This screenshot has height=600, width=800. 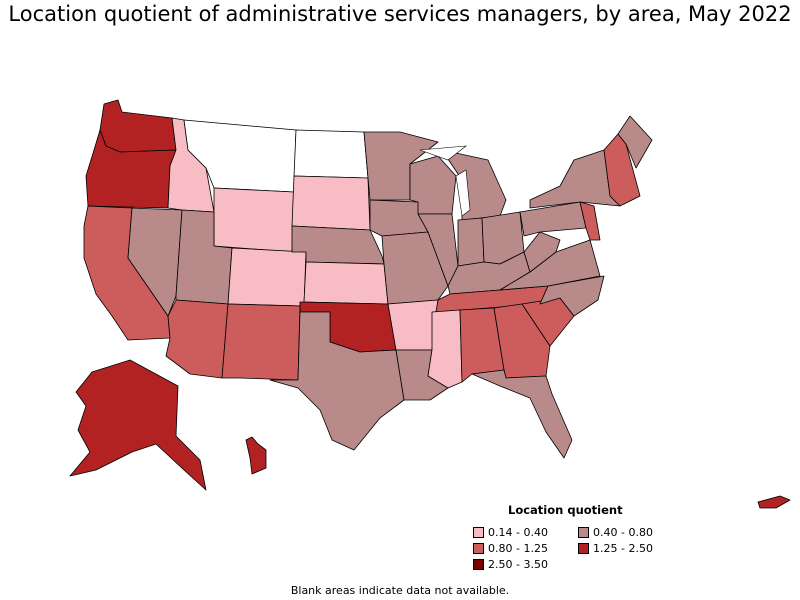 I want to click on lake-superior, so click(x=443, y=153).